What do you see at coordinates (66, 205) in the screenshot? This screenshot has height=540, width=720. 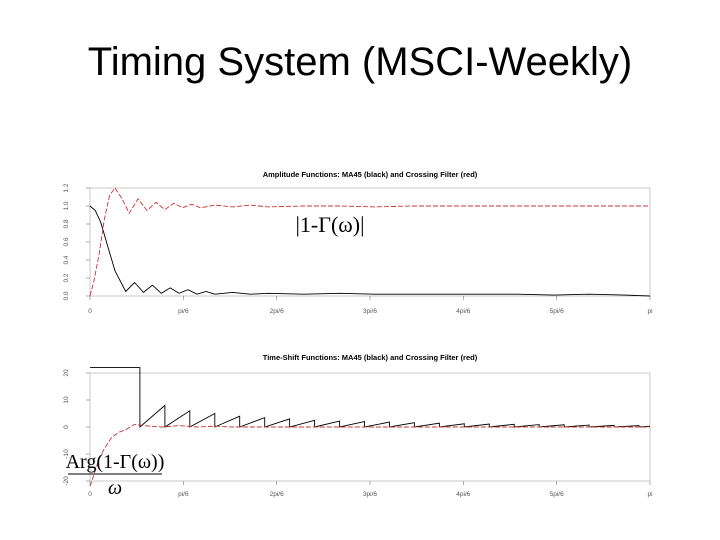 I see `y-tick-label: 1.0` at bounding box center [66, 205].